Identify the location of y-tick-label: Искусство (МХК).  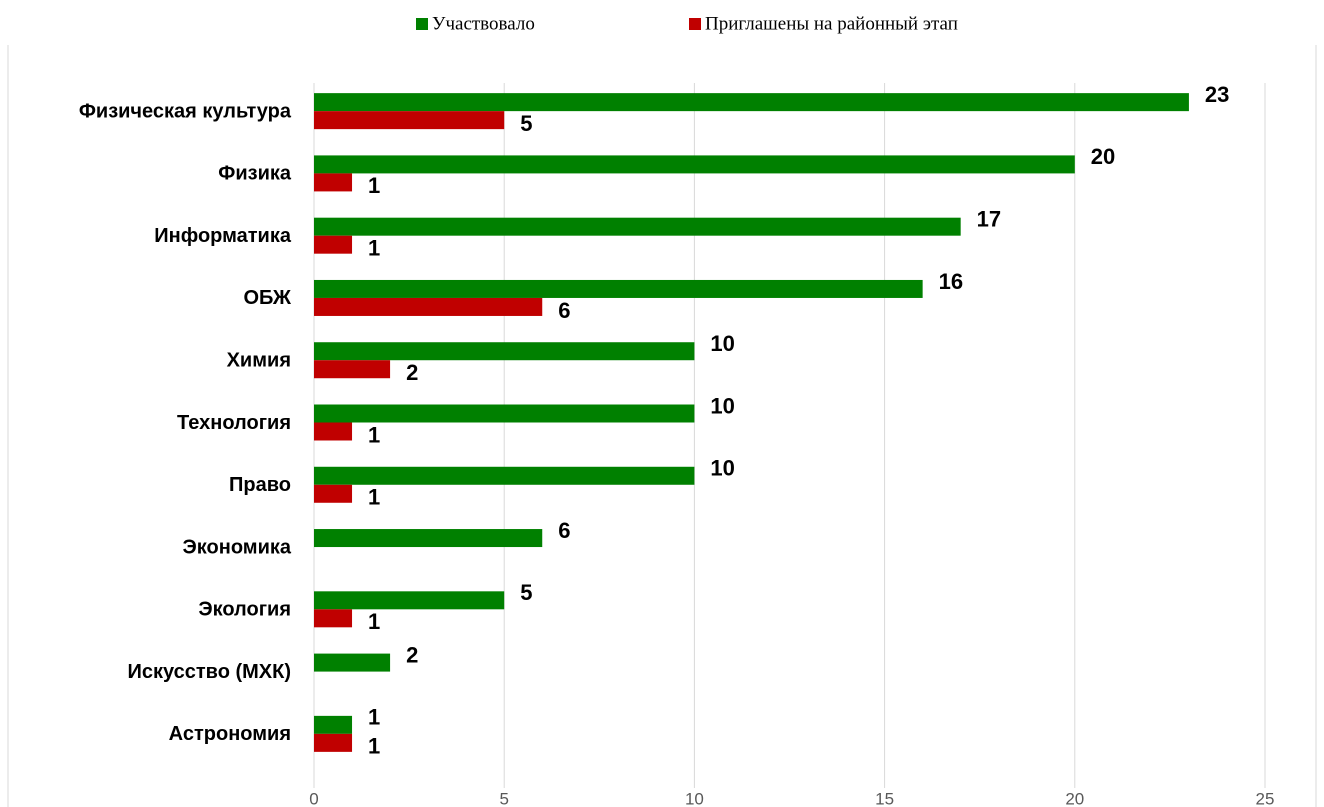
(209, 672).